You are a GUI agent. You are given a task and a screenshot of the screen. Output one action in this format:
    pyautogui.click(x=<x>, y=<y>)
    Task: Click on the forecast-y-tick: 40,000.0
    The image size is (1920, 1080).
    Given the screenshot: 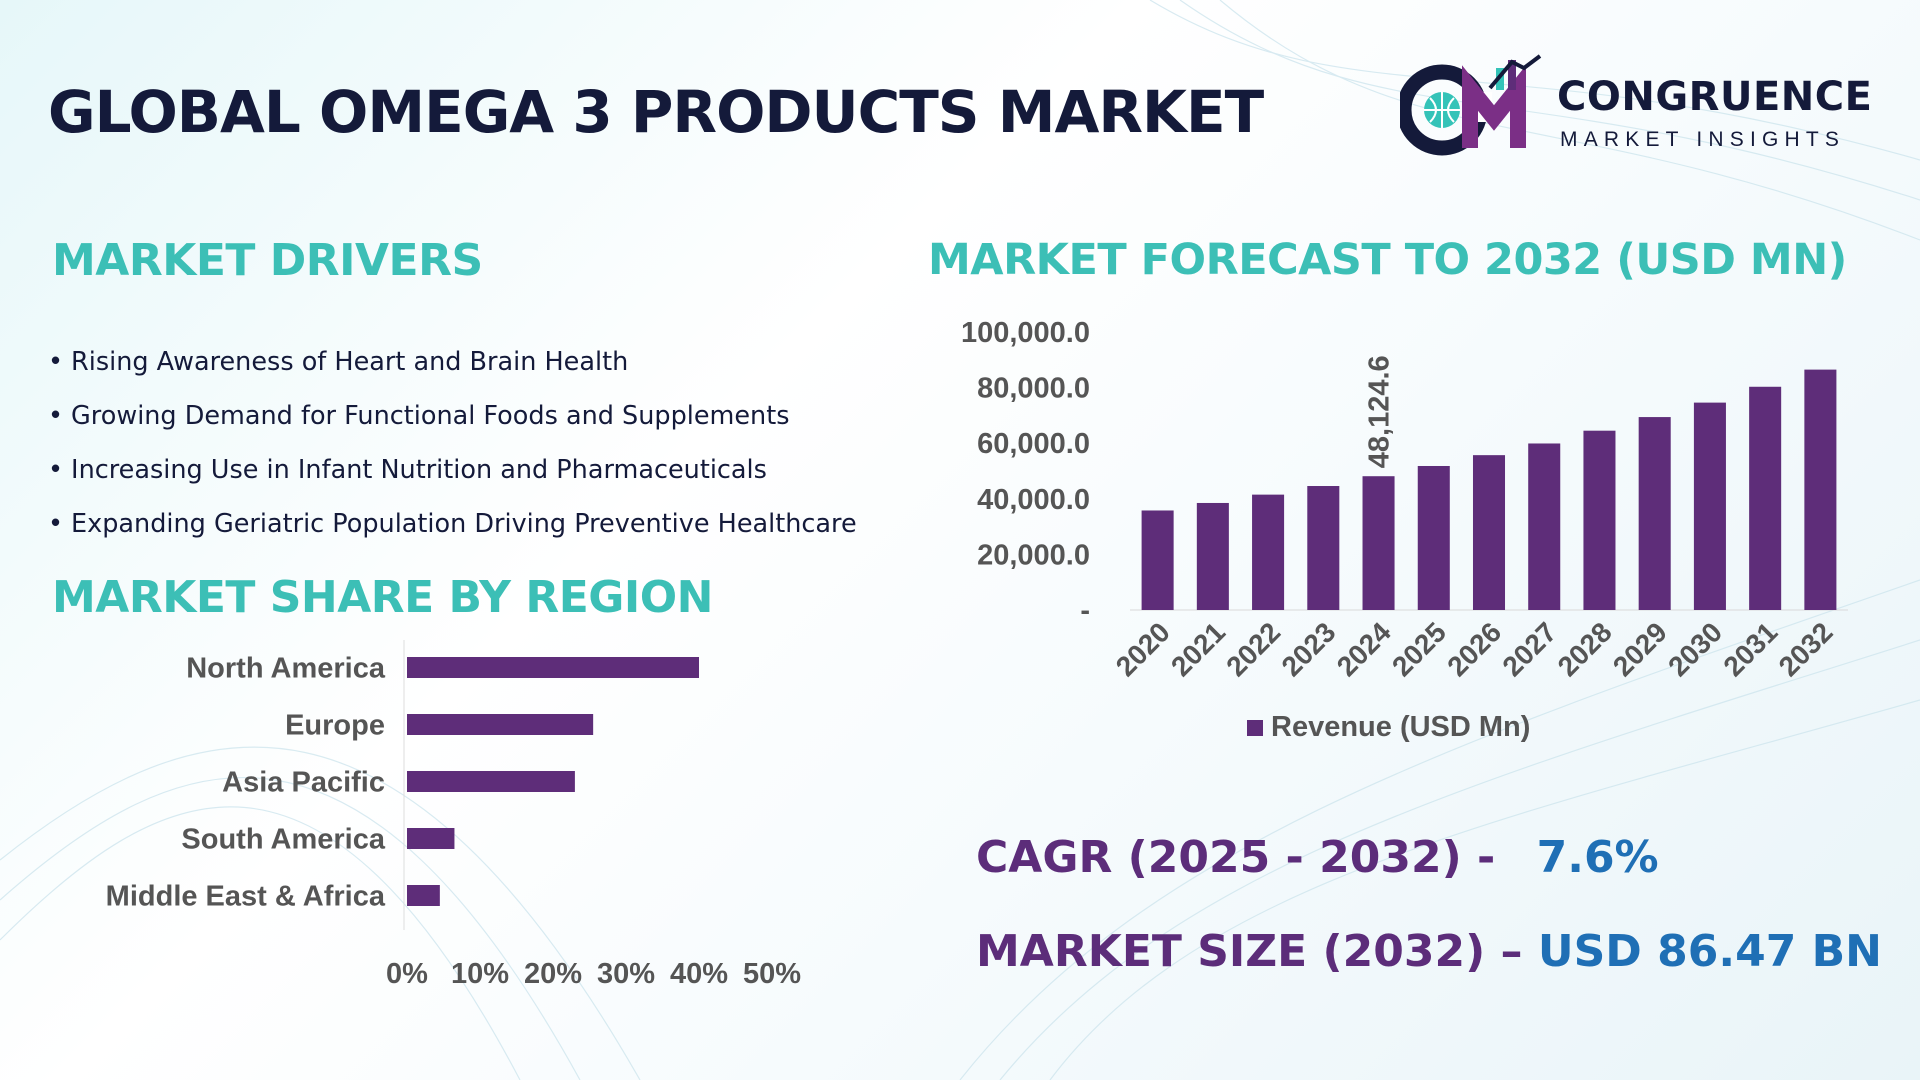 What is the action you would take?
    pyautogui.click(x=1033, y=500)
    